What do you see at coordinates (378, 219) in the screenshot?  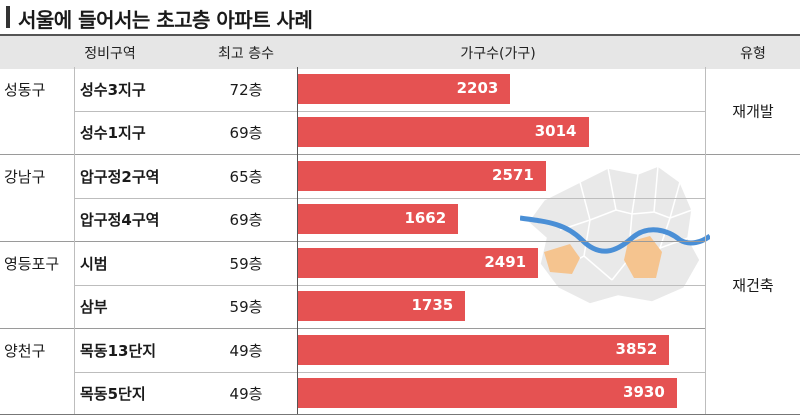 I see `household-bar: 1662` at bounding box center [378, 219].